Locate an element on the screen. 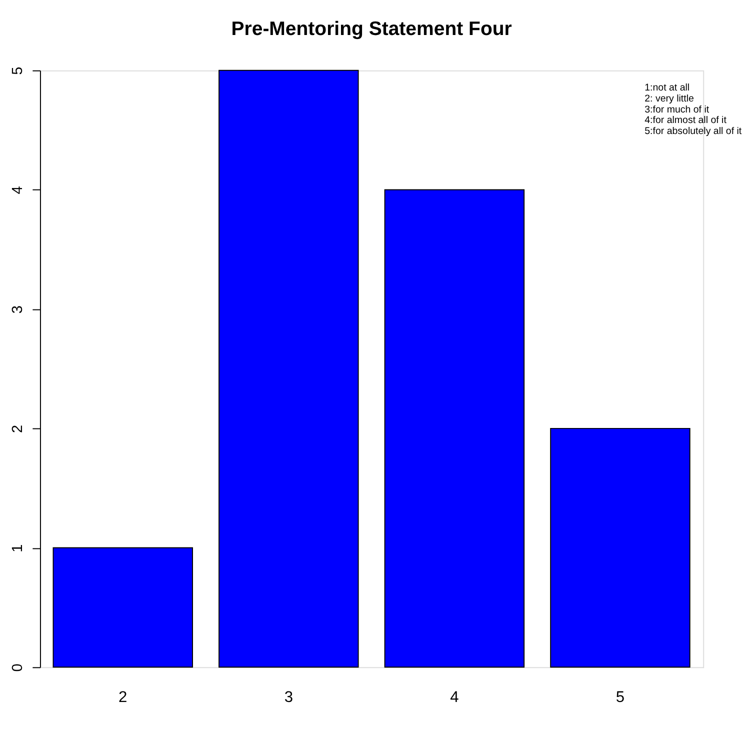 Image resolution: width=747 pixels, height=740 pixels. x-tick-label: 5 is located at coordinates (620, 697).